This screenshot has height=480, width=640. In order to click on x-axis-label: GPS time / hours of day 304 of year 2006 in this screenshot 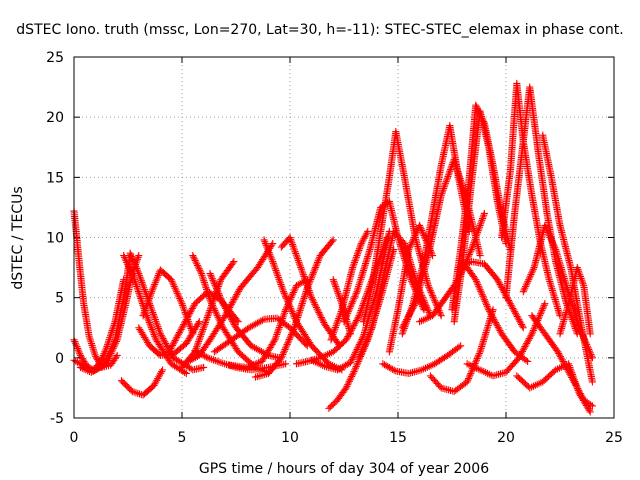, I will do `click(344, 469)`.